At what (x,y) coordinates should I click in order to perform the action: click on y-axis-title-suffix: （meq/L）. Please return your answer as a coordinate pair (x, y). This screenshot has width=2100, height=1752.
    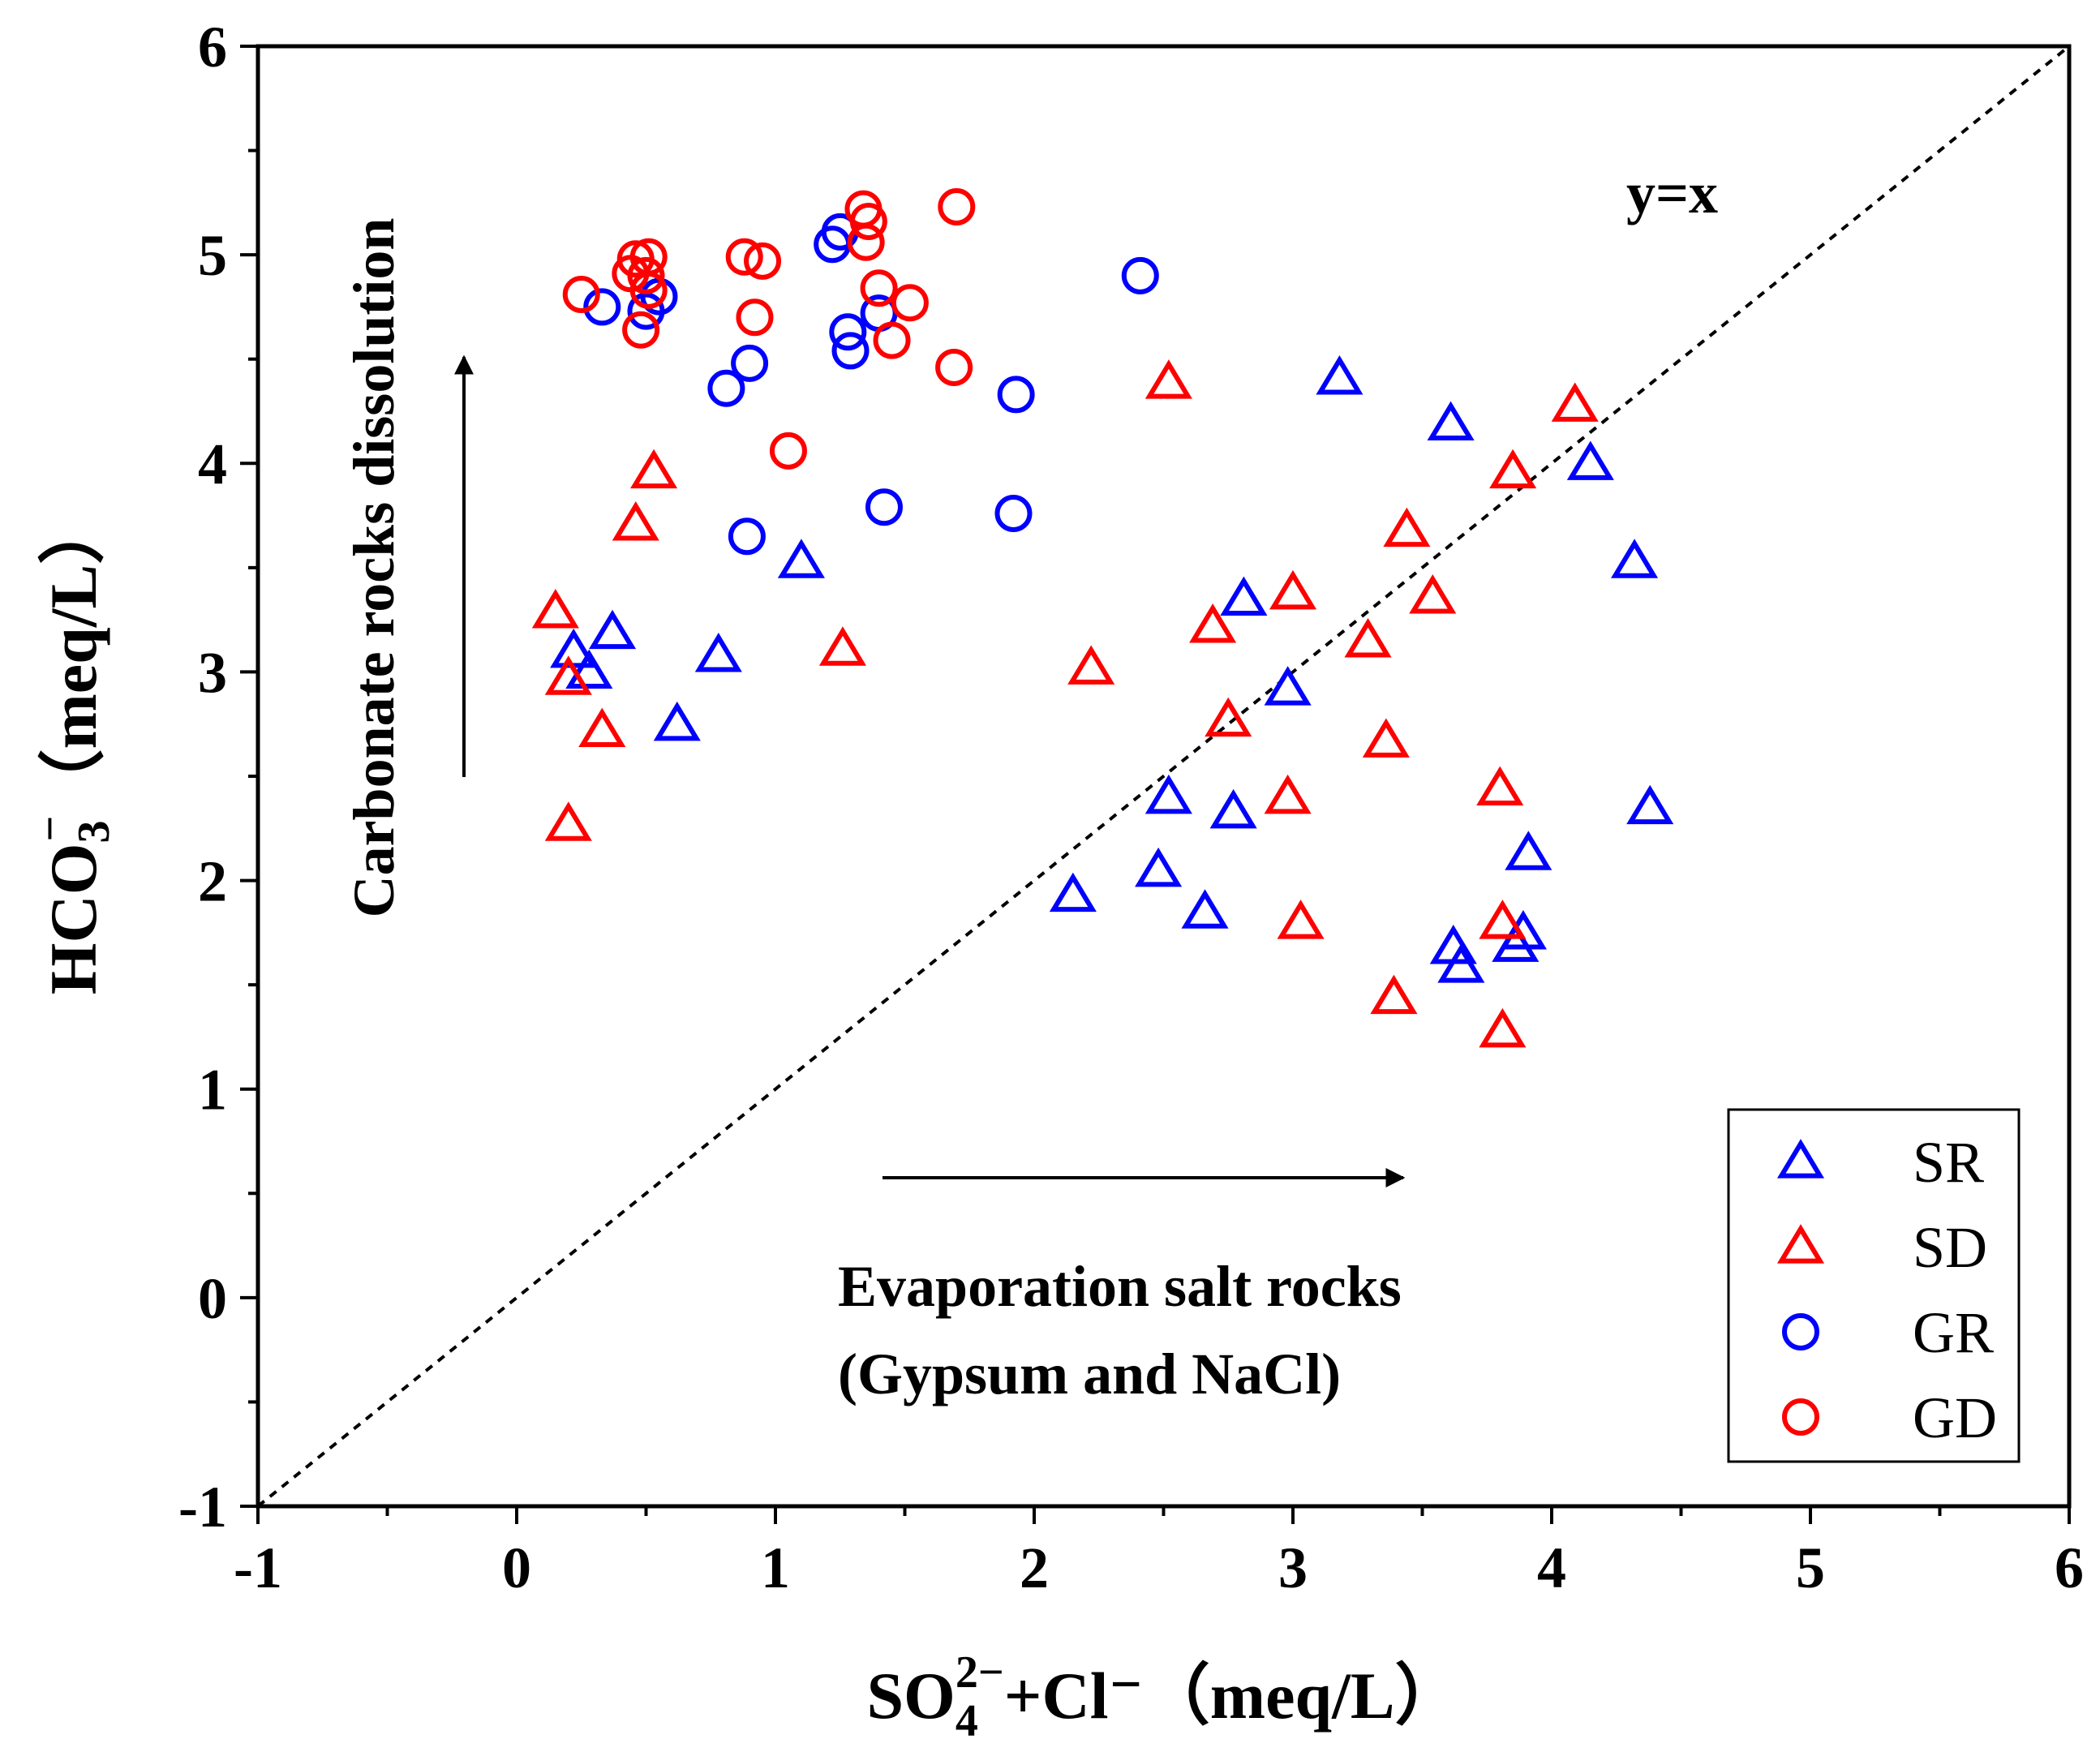
    Looking at the image, I should click on (73, 657).